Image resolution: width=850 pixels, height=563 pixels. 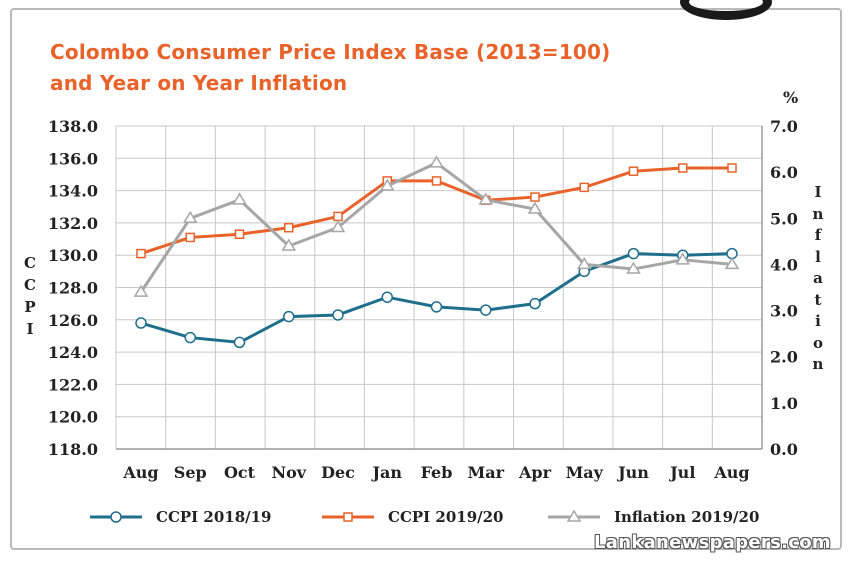 I want to click on y-left-tick-label: 134.0, so click(x=73, y=191).